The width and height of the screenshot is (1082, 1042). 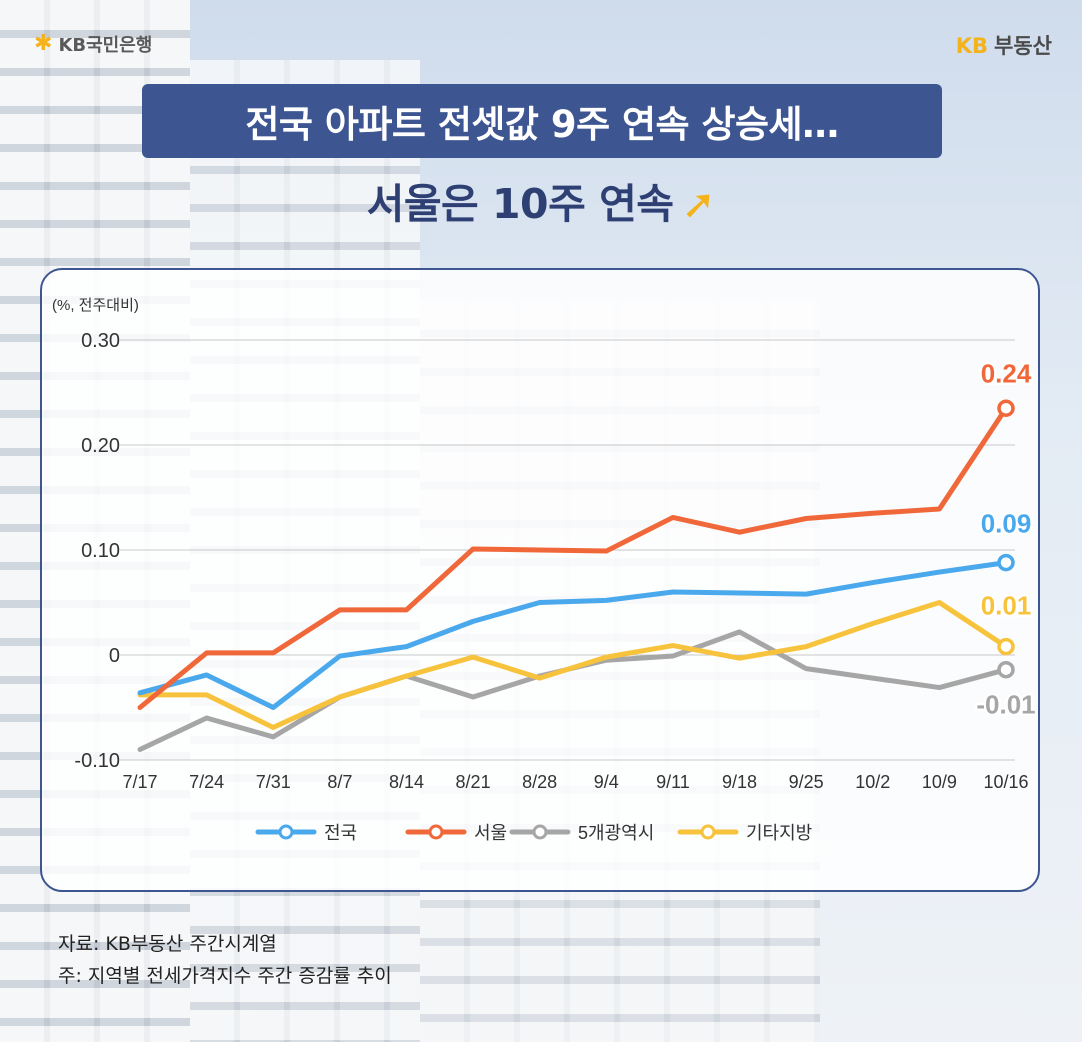 What do you see at coordinates (339, 782) in the screenshot?
I see `x-tick-label: 8/7` at bounding box center [339, 782].